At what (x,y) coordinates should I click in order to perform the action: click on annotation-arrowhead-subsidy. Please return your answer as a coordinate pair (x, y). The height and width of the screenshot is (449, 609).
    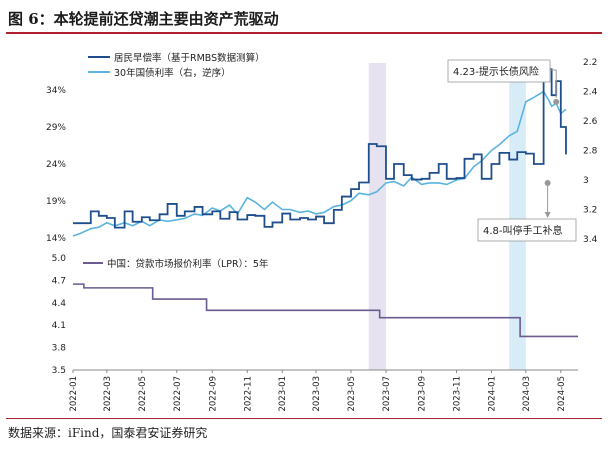
    Looking at the image, I should click on (547, 215).